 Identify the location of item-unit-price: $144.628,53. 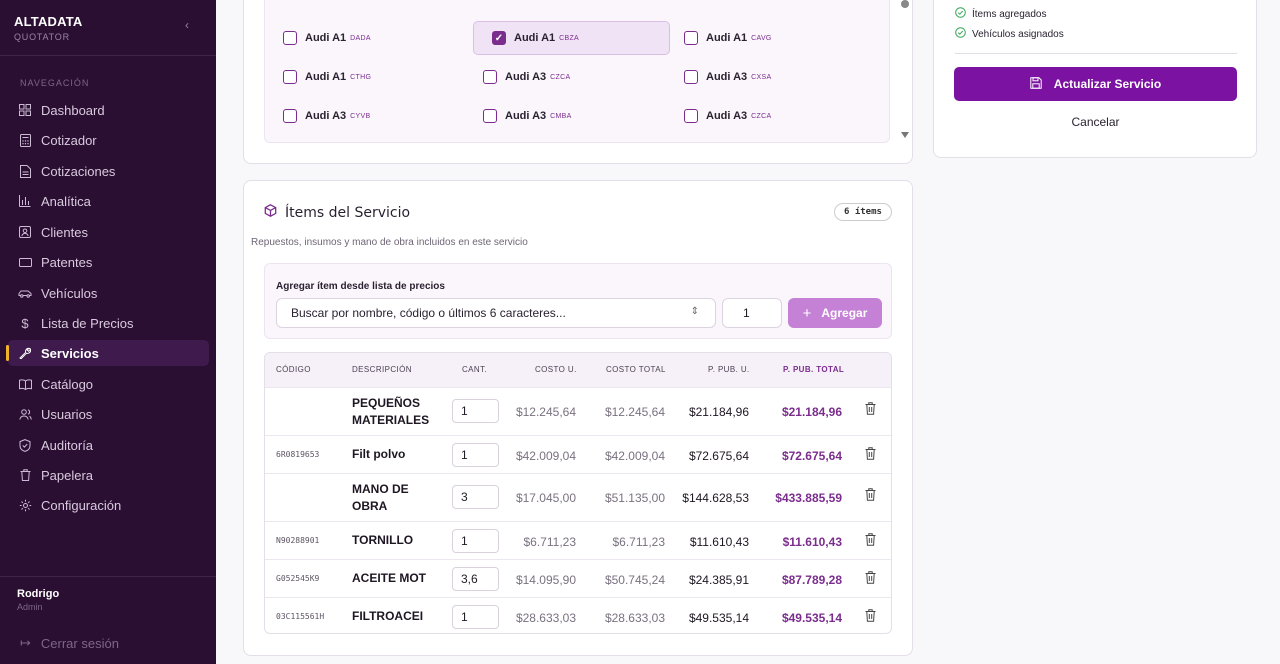
(715, 498).